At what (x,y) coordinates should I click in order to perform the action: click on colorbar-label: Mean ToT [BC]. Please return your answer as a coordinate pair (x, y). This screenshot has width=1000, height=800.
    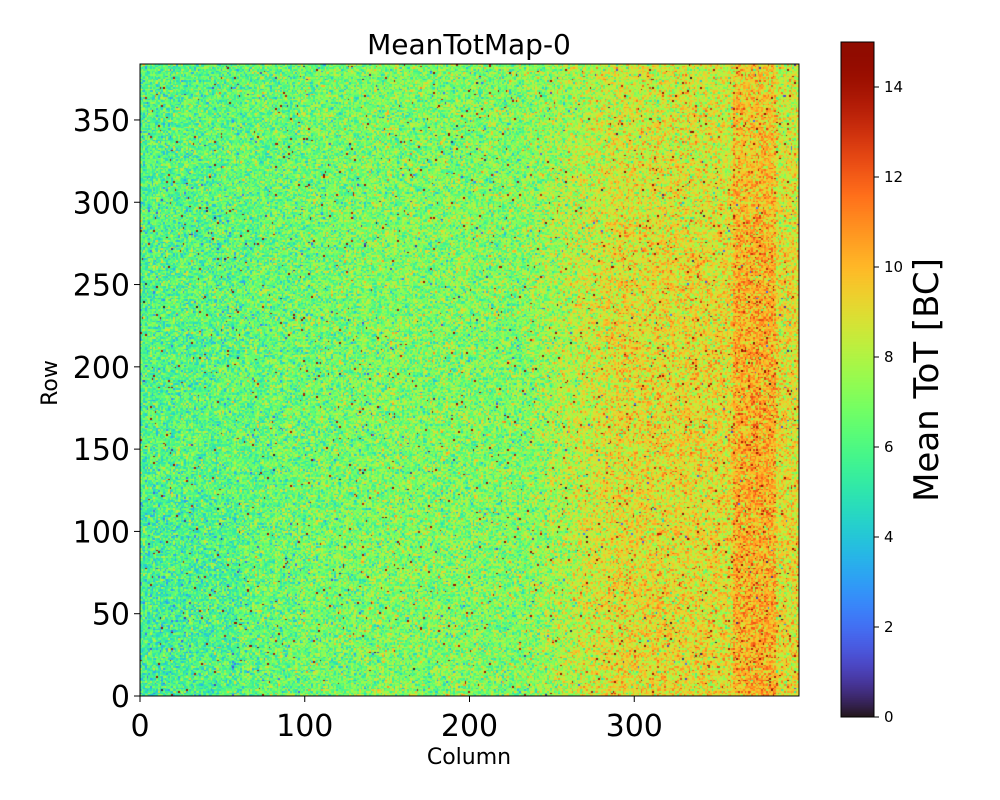
    Looking at the image, I should click on (927, 380).